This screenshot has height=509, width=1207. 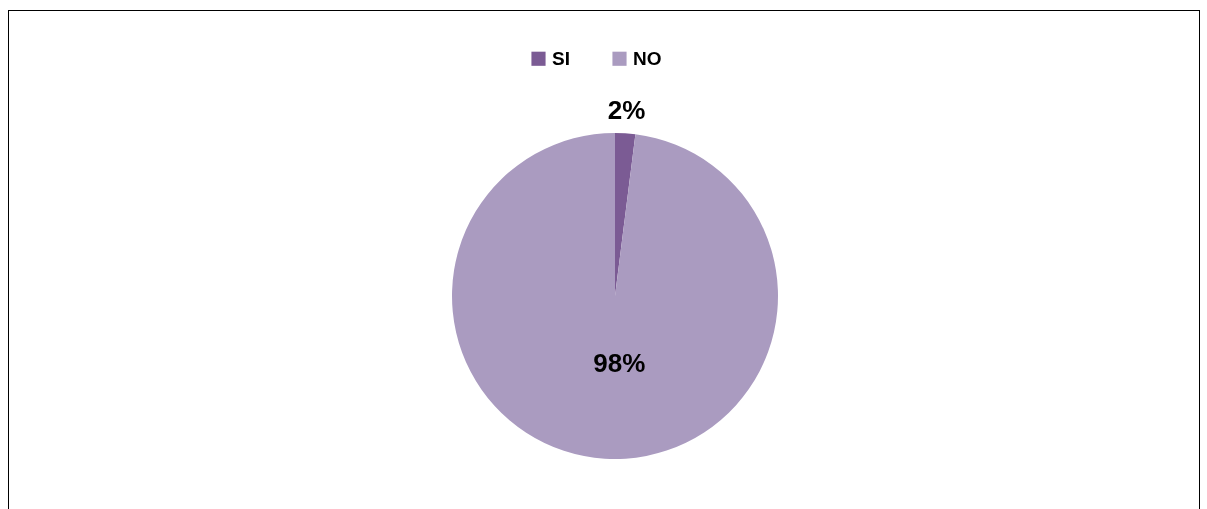 What do you see at coordinates (647, 58) in the screenshot?
I see `legend-label: NO` at bounding box center [647, 58].